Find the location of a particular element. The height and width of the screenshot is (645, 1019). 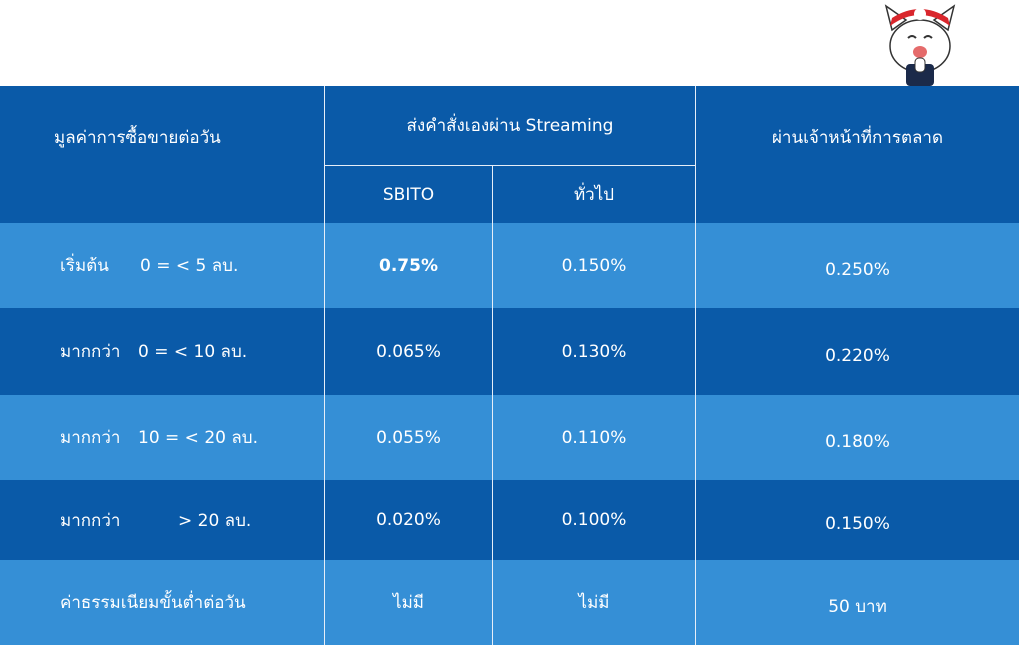

min-fee-sbito: ไม่มี is located at coordinates (408, 602).